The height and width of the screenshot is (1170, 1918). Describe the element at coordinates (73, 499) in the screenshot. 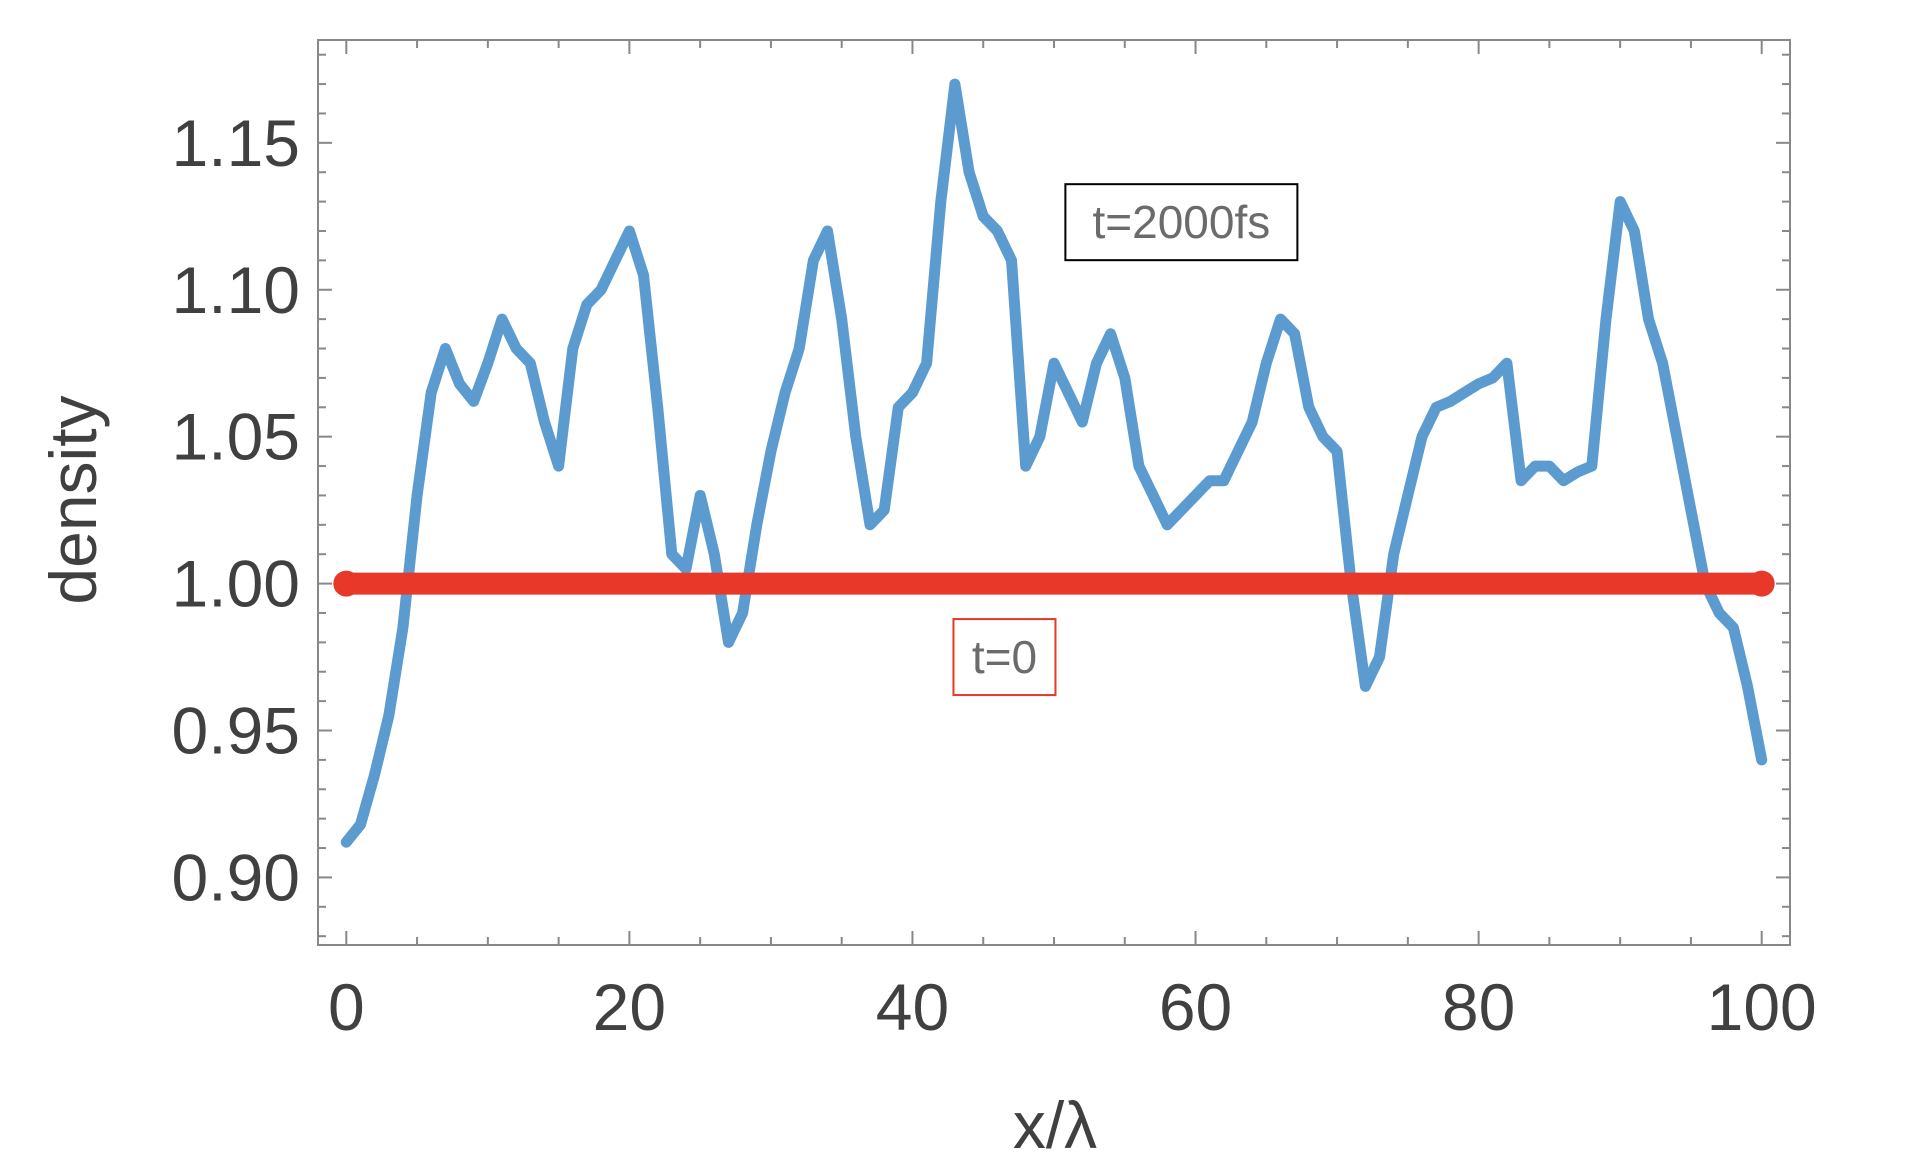

I see `y-axis-title: density` at that location.